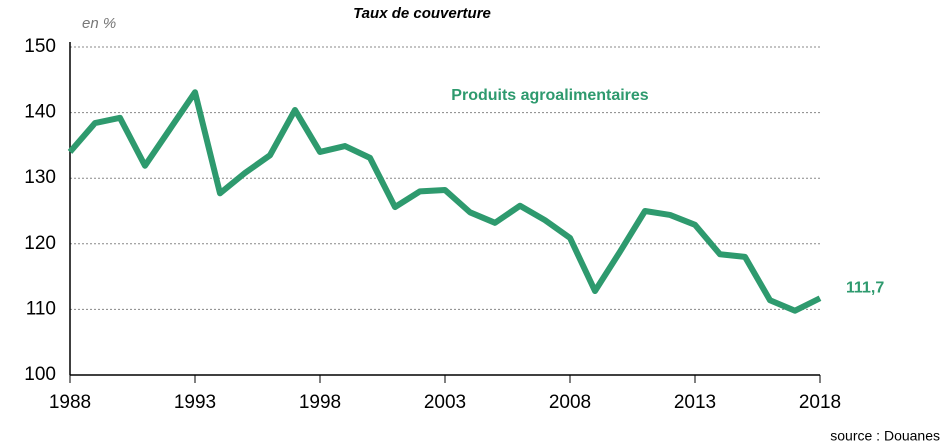  What do you see at coordinates (445, 402) in the screenshot?
I see `x-tick-label: 2003` at bounding box center [445, 402].